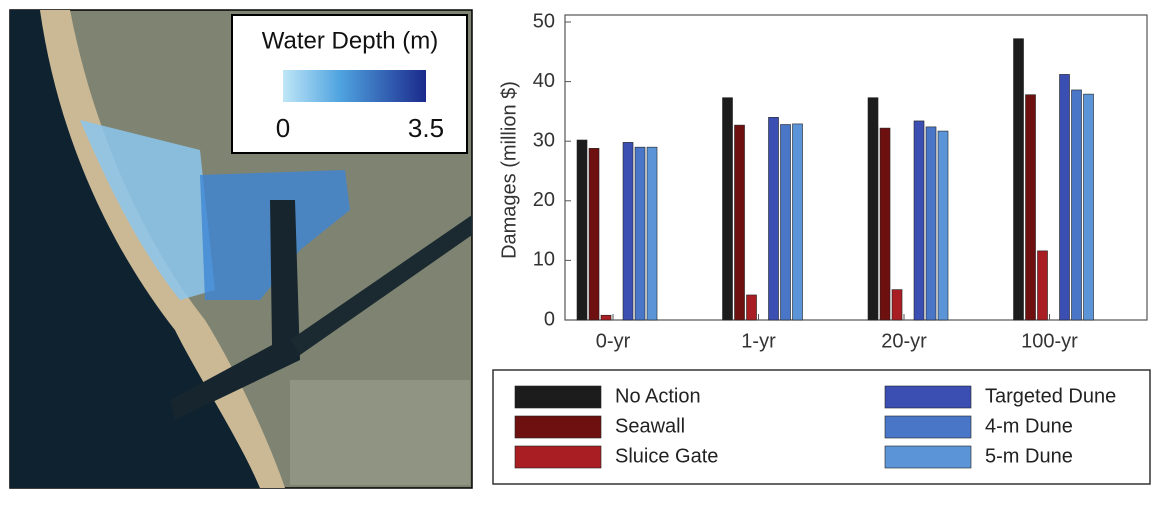 The width and height of the screenshot is (1174, 505). Describe the element at coordinates (544, 140) in the screenshot. I see `y-tick-label: 30` at that location.